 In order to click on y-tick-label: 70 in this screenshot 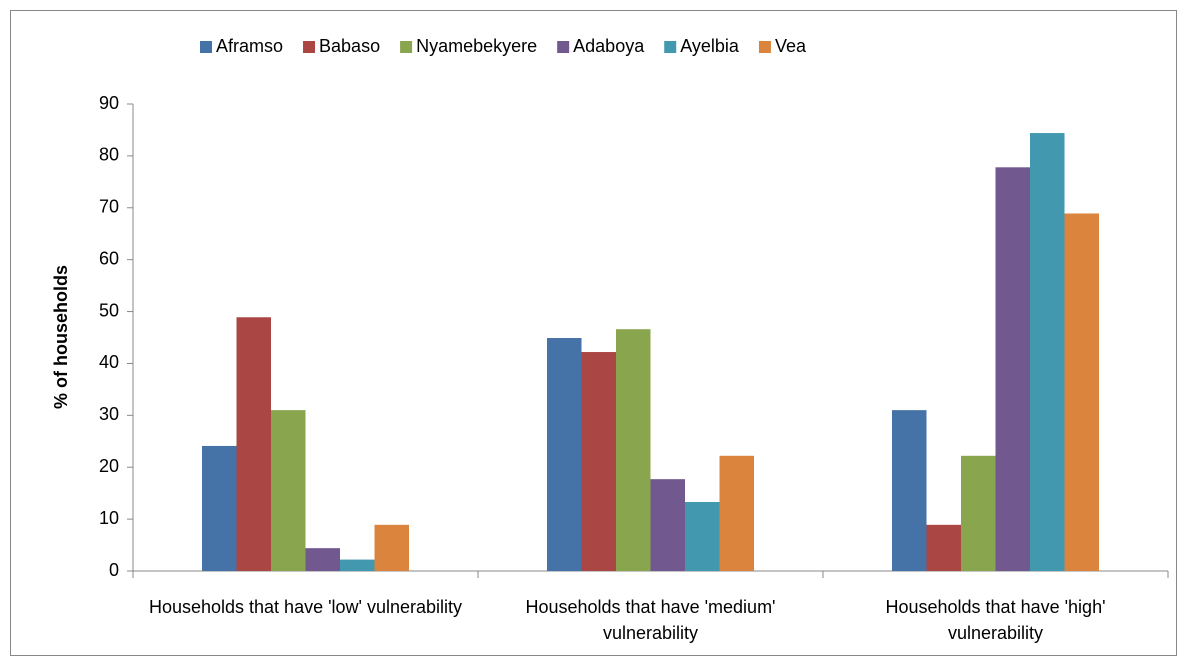, I will do `click(109, 207)`.